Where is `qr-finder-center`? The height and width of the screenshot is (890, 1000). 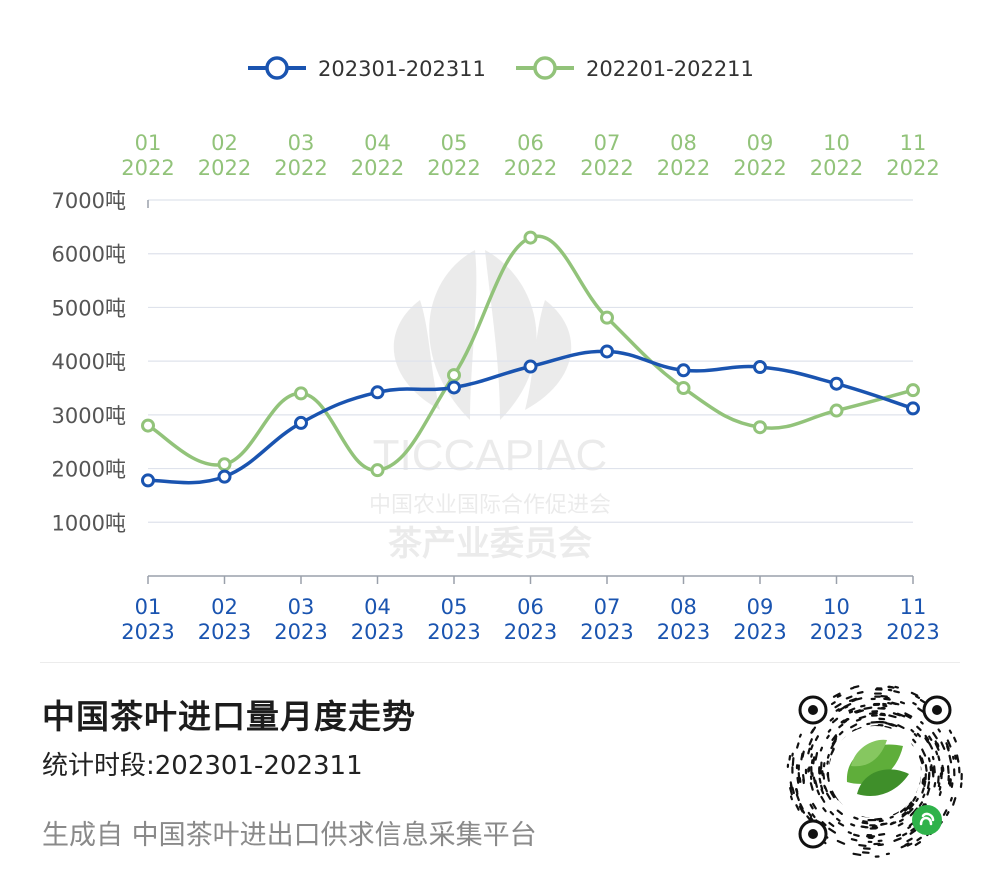 qr-finder-center is located at coordinates (937, 710).